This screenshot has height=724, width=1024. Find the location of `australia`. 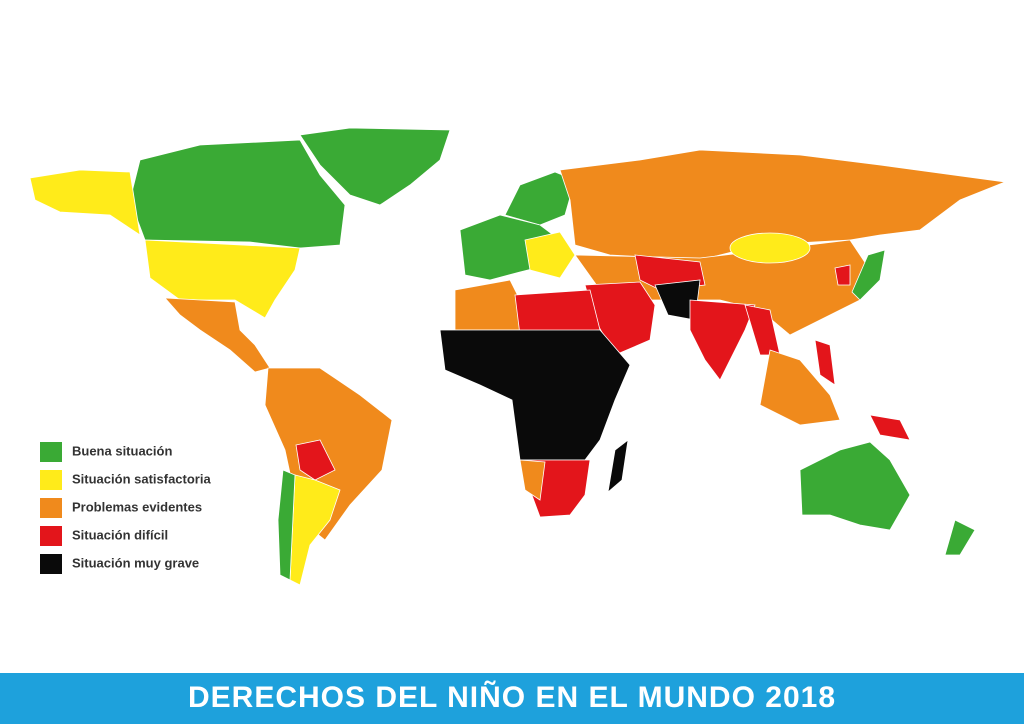

australia is located at coordinates (855, 486).